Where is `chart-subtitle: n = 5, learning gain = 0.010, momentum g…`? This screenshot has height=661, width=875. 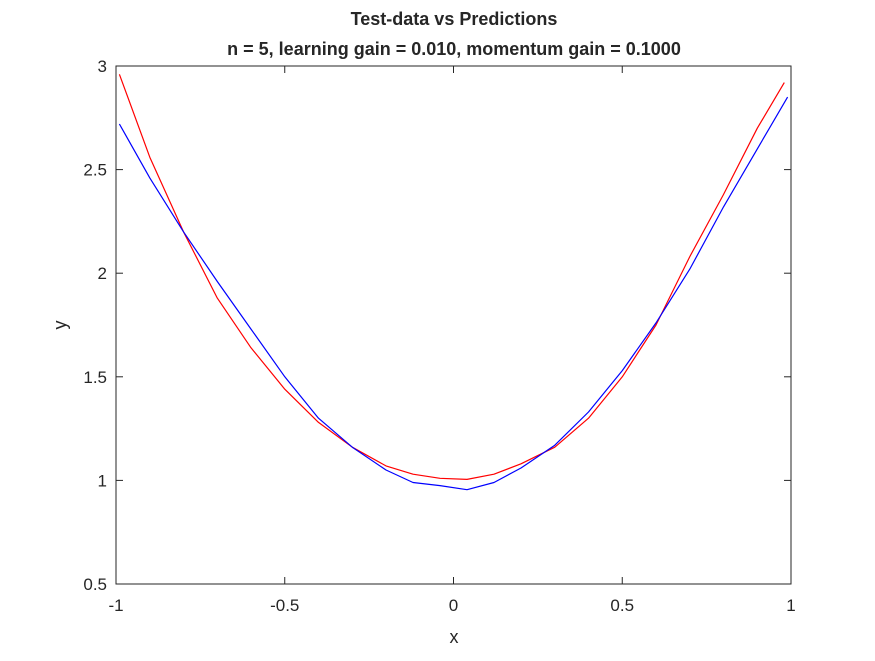
chart-subtitle: n = 5, learning gain = 0.010, momentum g… is located at coordinates (454, 49).